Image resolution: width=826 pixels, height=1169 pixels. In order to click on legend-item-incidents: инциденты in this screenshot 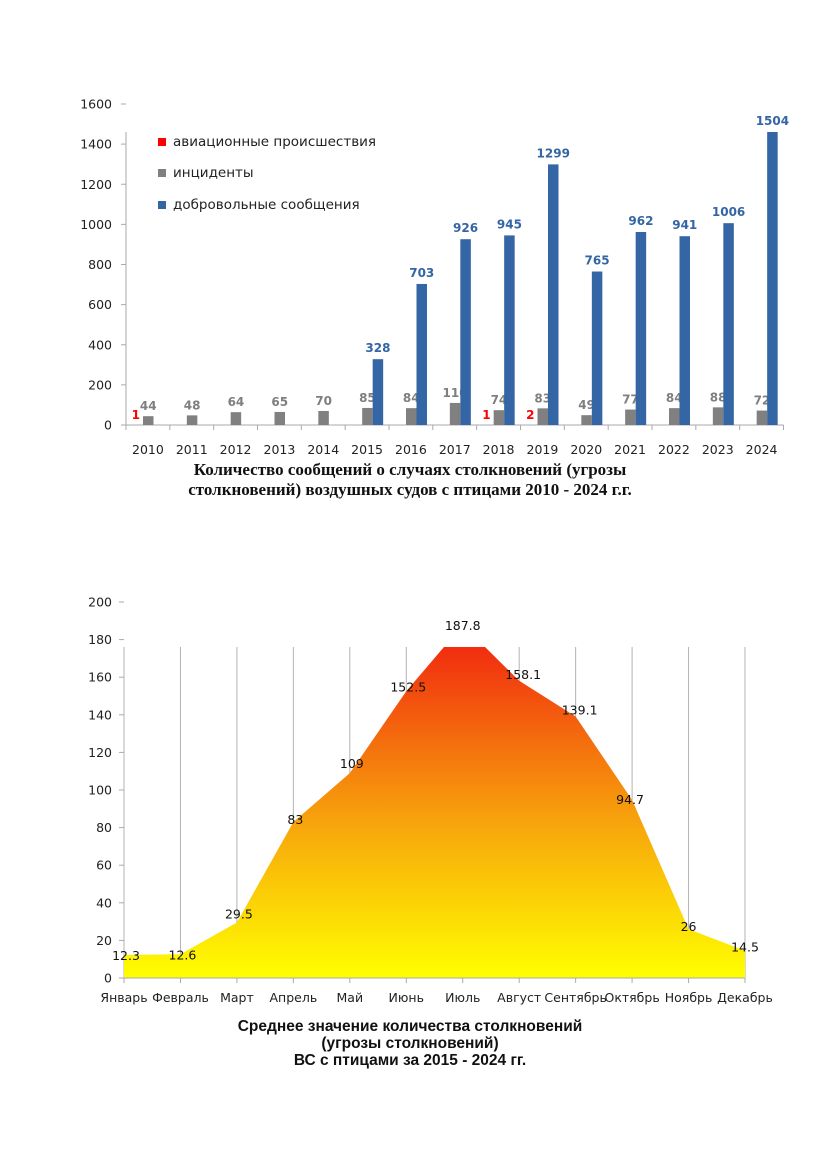, I will do `click(267, 174)`.